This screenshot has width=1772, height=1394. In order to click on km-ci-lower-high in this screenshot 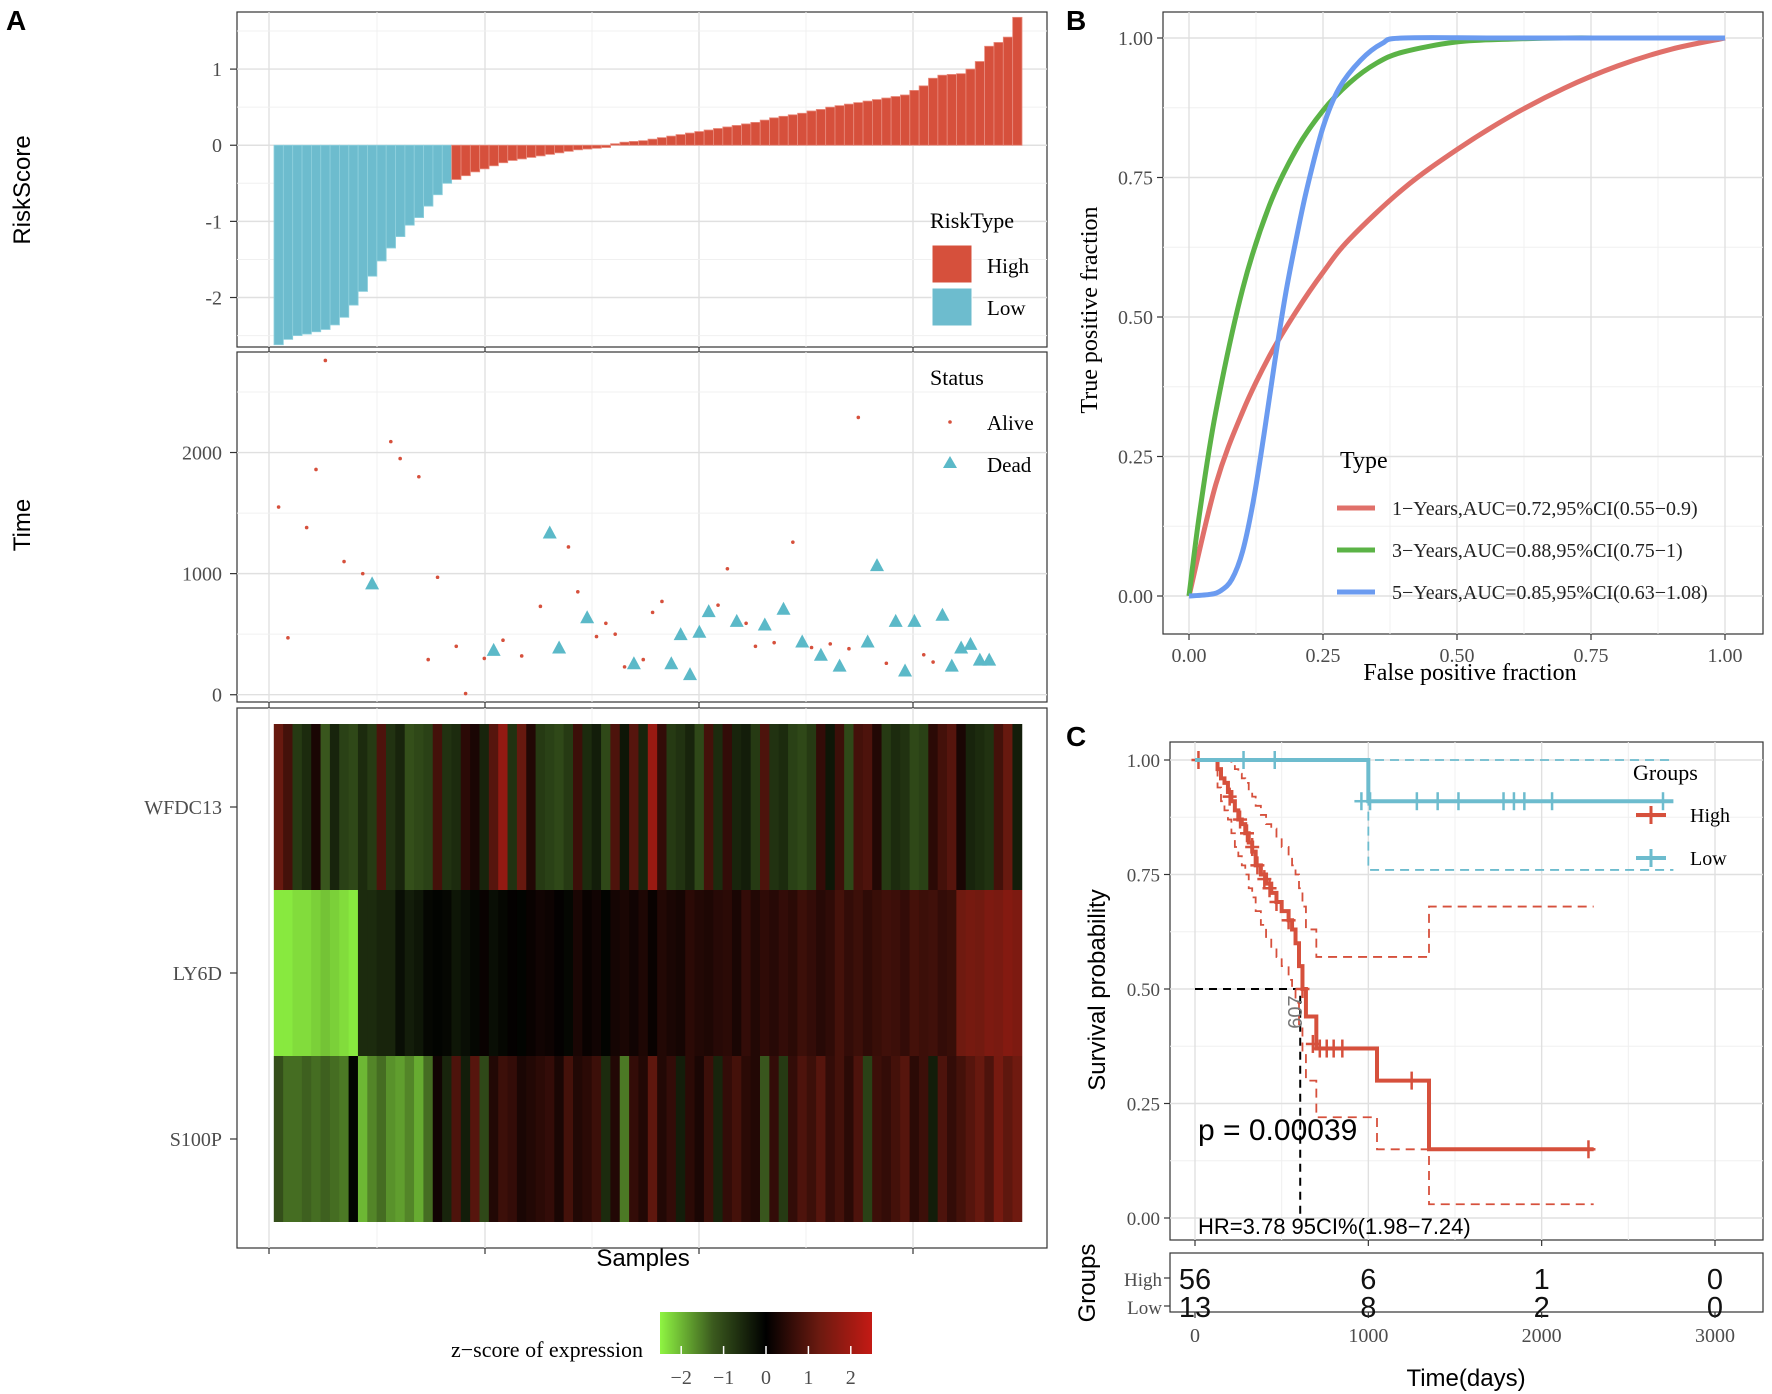, I will do `click(1394, 982)`.